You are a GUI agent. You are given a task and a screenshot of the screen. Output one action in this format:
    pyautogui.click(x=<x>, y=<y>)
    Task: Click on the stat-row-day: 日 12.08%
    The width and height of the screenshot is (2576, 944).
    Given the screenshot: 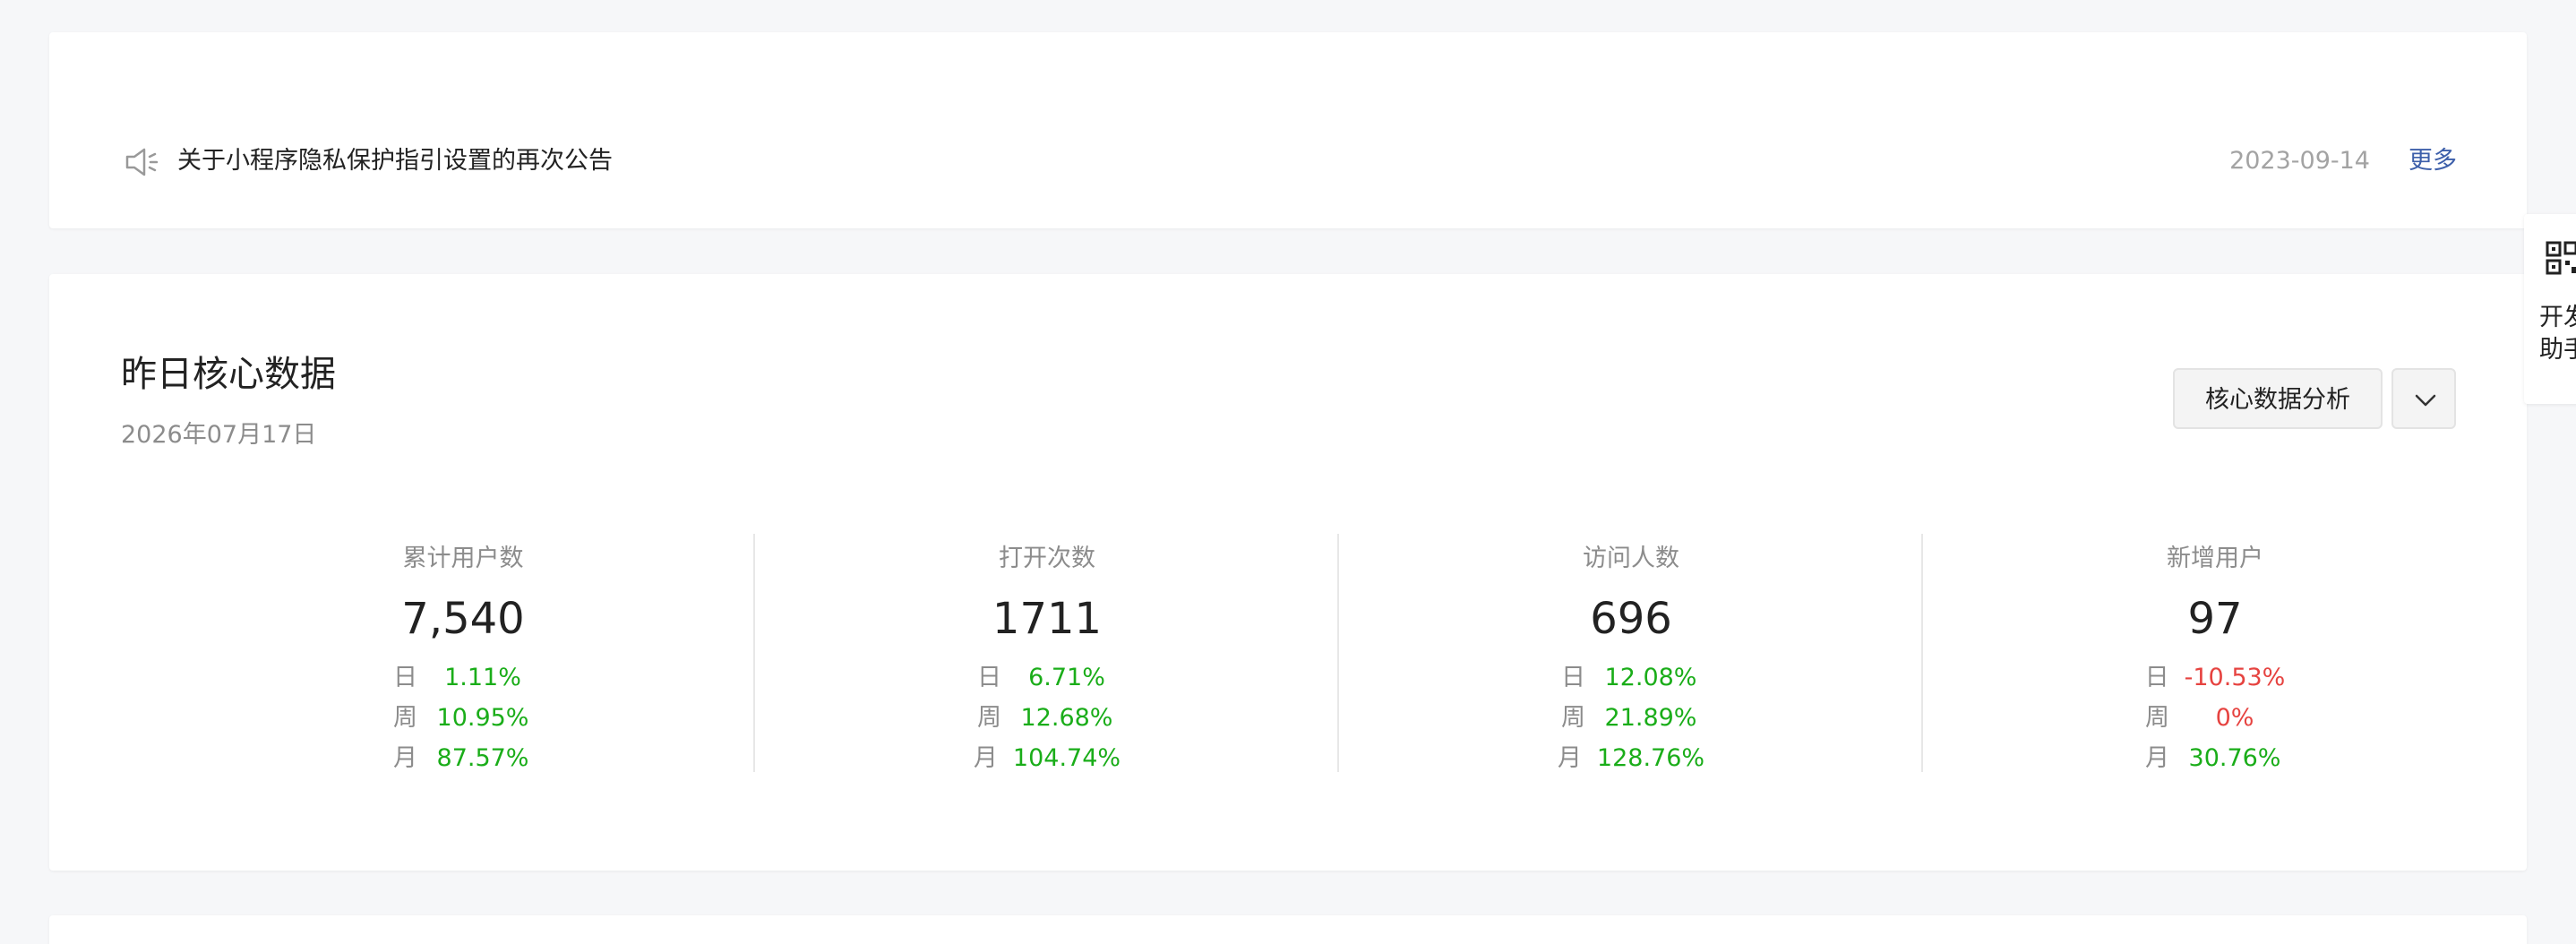 What is the action you would take?
    pyautogui.click(x=1631, y=677)
    